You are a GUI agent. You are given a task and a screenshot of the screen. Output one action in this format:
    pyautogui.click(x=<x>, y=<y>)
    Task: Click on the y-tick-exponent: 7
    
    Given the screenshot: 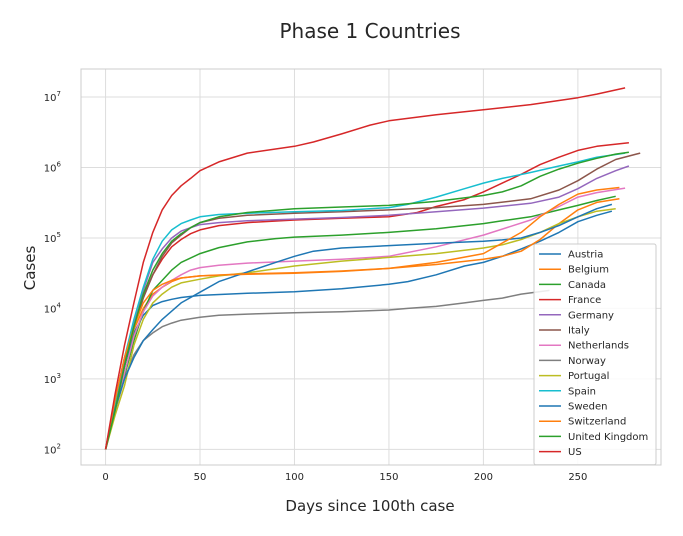 What is the action you would take?
    pyautogui.click(x=59, y=94)
    